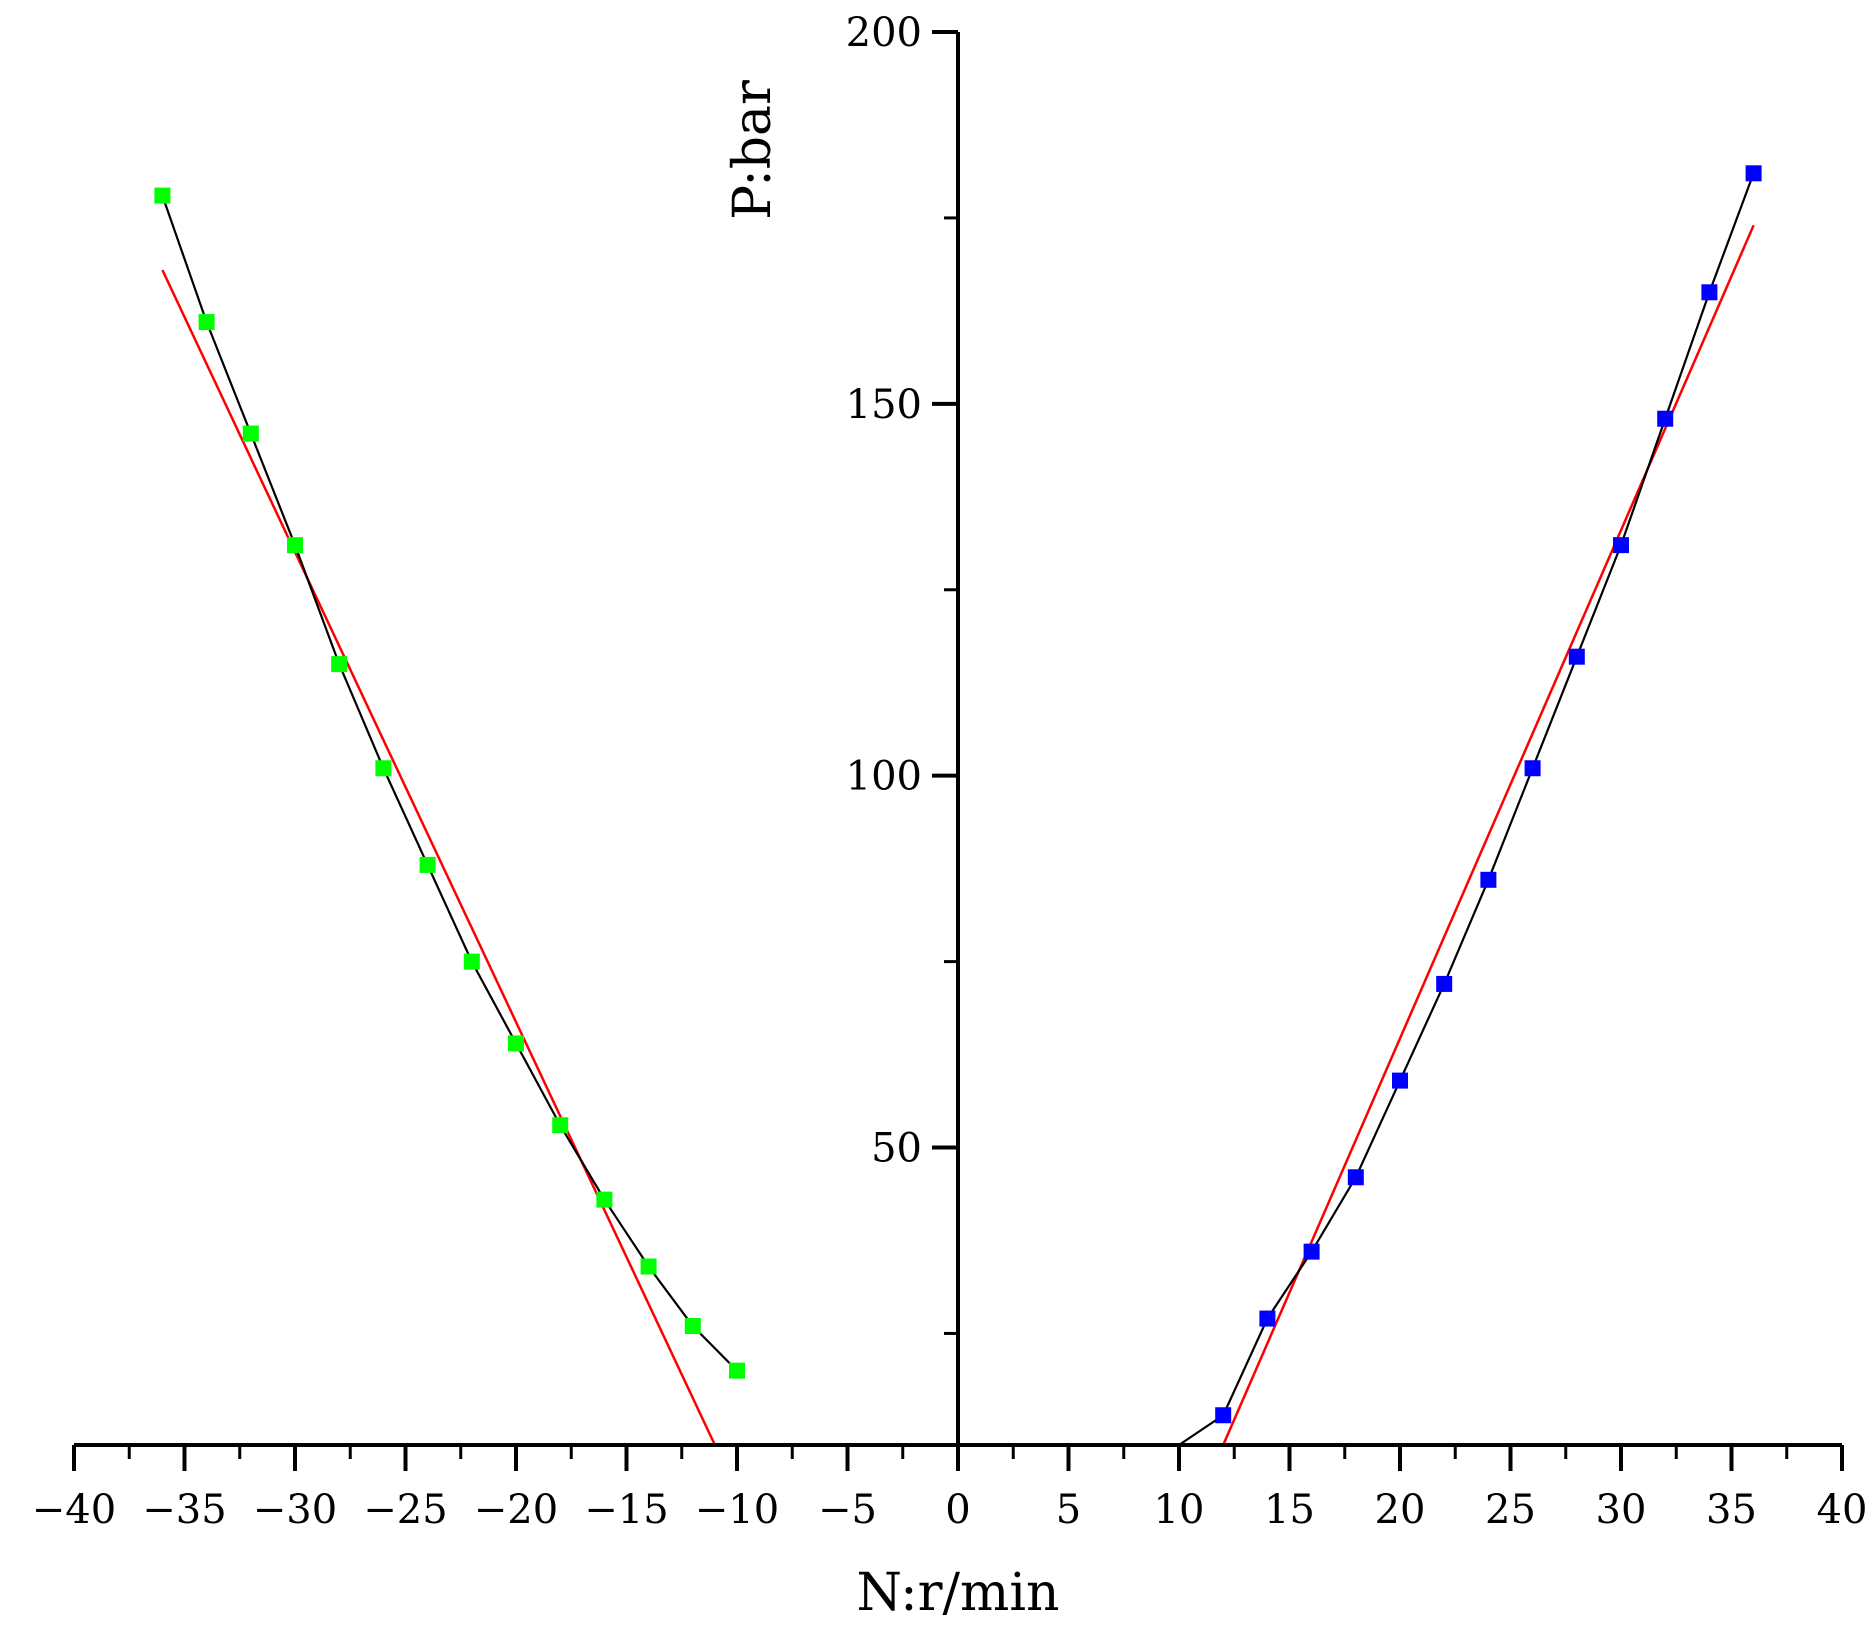  I want to click on x-tick-label: 15, so click(1289, 1510).